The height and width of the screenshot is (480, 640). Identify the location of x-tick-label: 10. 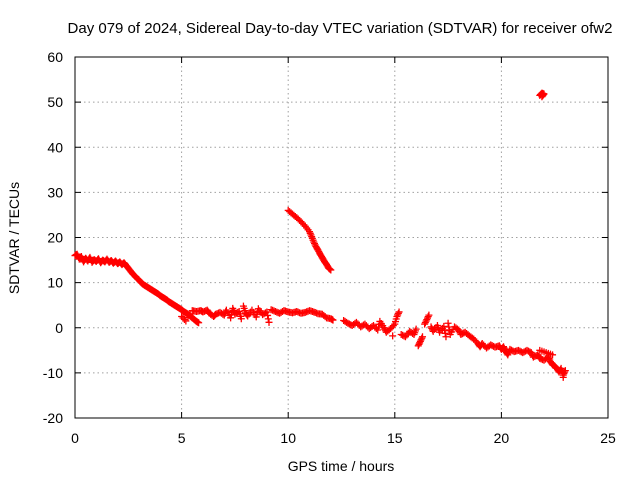
(288, 438).